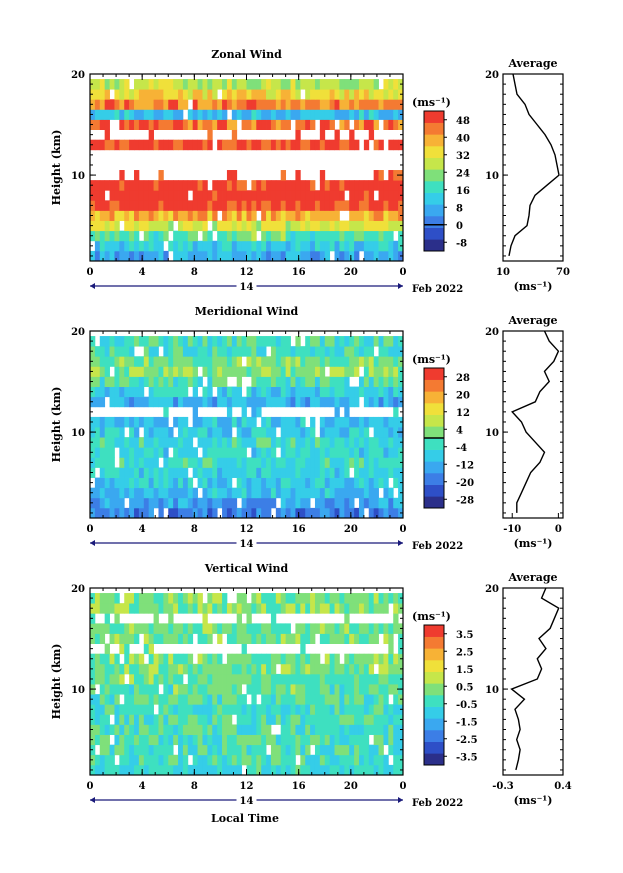 The height and width of the screenshot is (873, 623). Describe the element at coordinates (434, 642) in the screenshot. I see `colorbar-swatch` at that location.